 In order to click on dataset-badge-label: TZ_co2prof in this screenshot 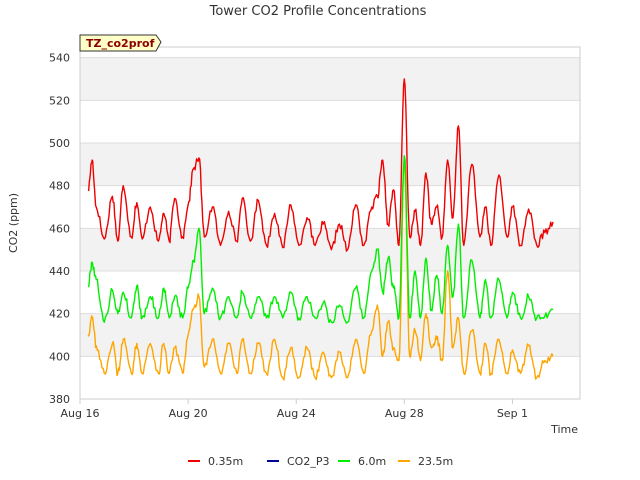, I will do `click(120, 43)`.